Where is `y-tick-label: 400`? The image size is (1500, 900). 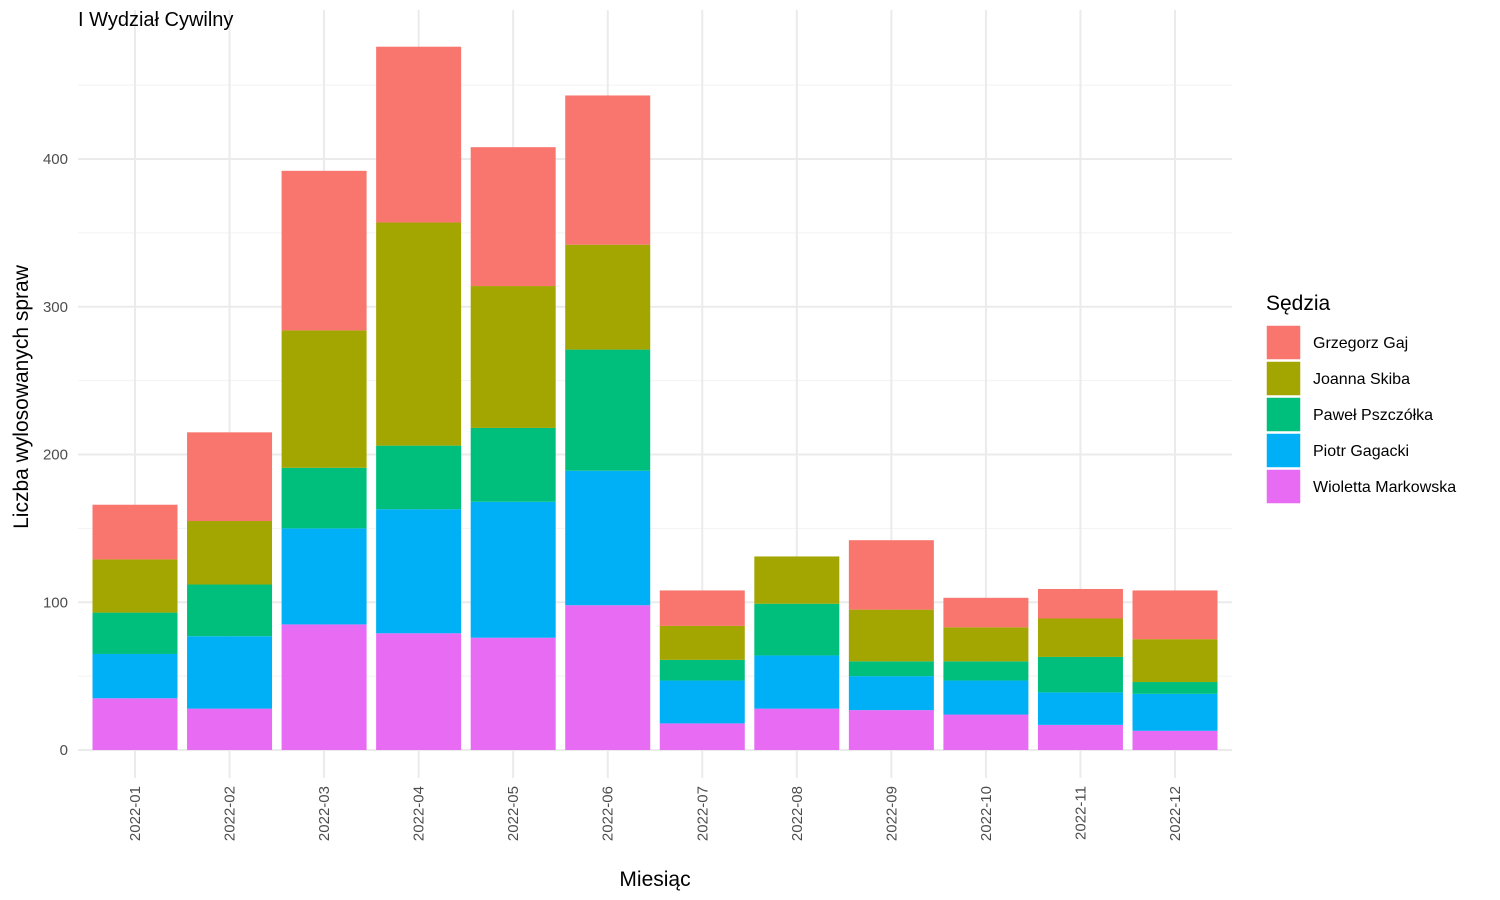
y-tick-label: 400 is located at coordinates (55, 159).